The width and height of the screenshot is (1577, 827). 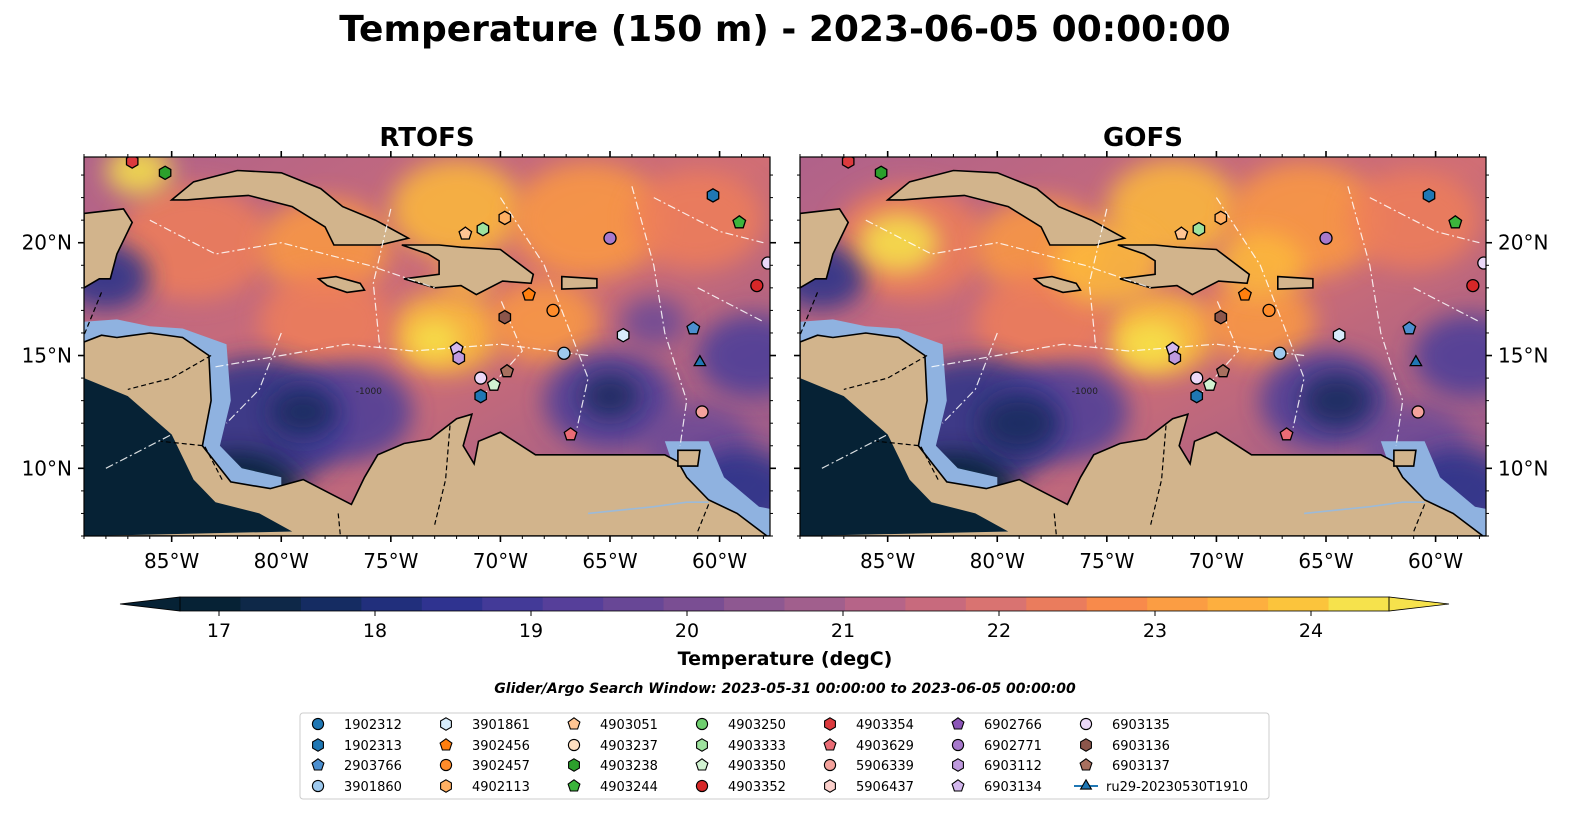 What do you see at coordinates (885, 746) in the screenshot?
I see `legend-label: 4903629` at bounding box center [885, 746].